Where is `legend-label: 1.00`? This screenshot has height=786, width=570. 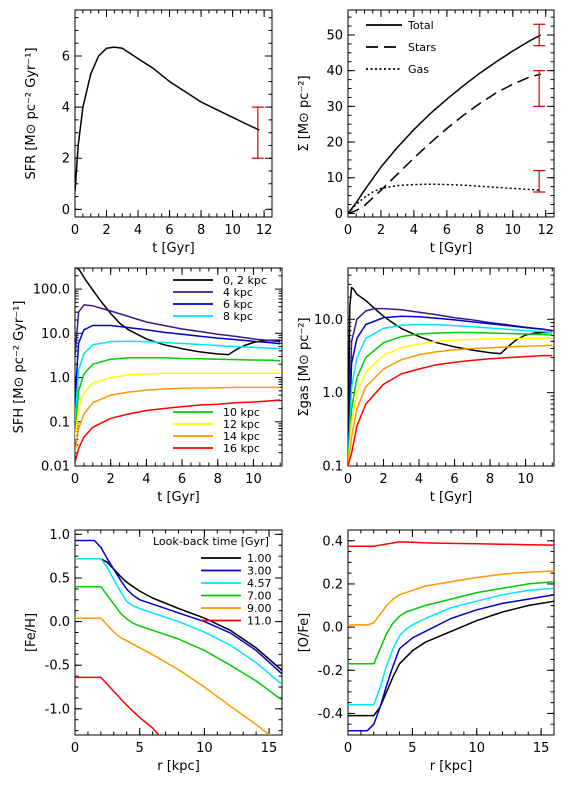 legend-label: 1.00 is located at coordinates (259, 558).